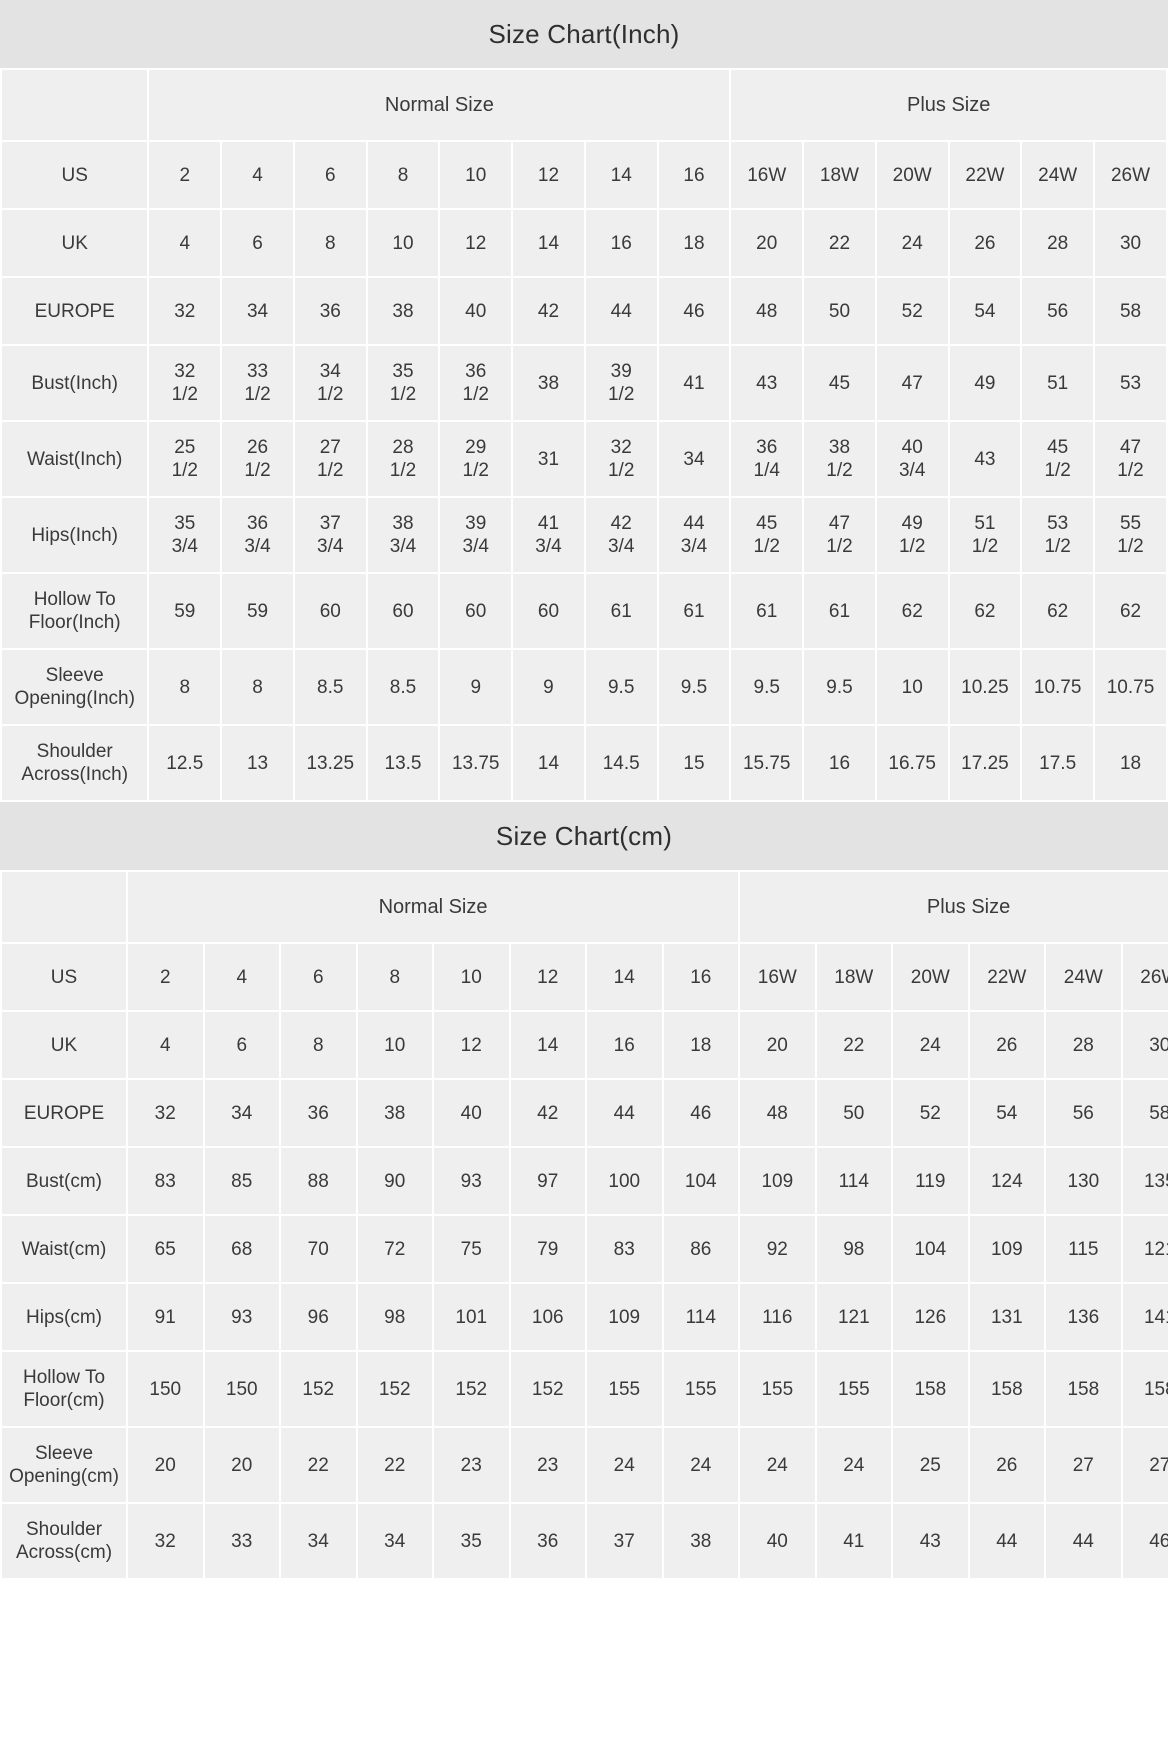  What do you see at coordinates (1130, 448) in the screenshot?
I see `cell-whole: 47` at bounding box center [1130, 448].